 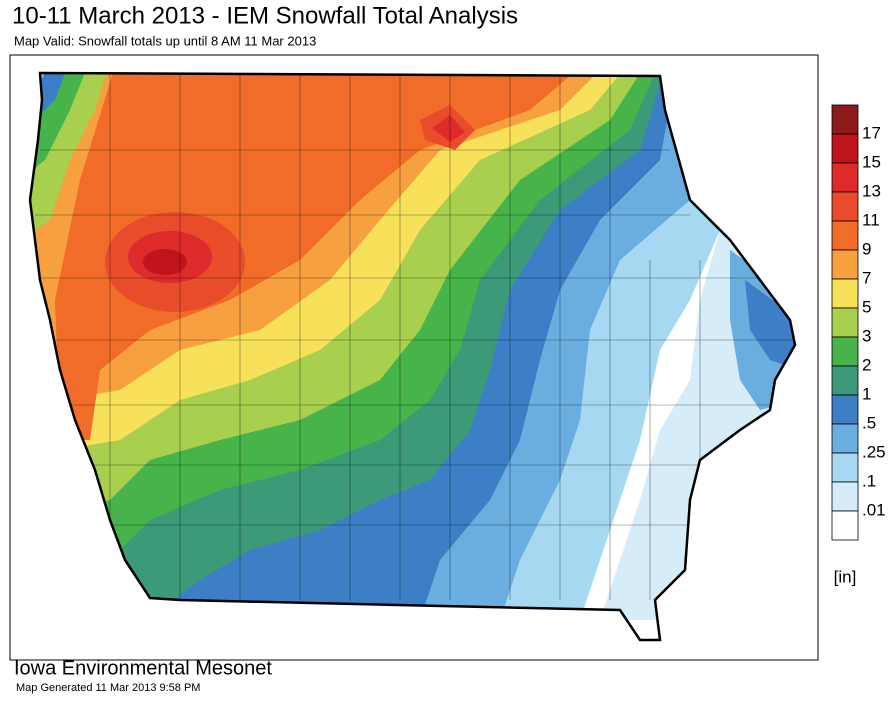 What do you see at coordinates (845, 576) in the screenshot?
I see `legend-unit: [in]` at bounding box center [845, 576].